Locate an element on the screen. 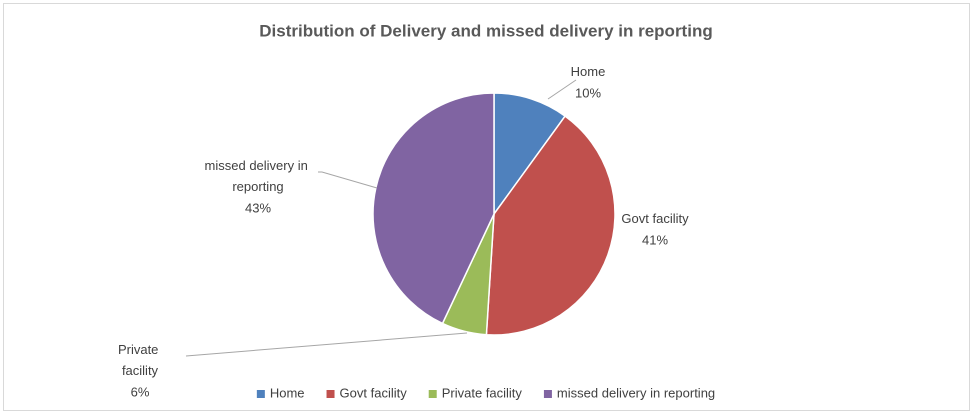 The image size is (973, 414). data-label-name: Govt facility is located at coordinates (655, 218).